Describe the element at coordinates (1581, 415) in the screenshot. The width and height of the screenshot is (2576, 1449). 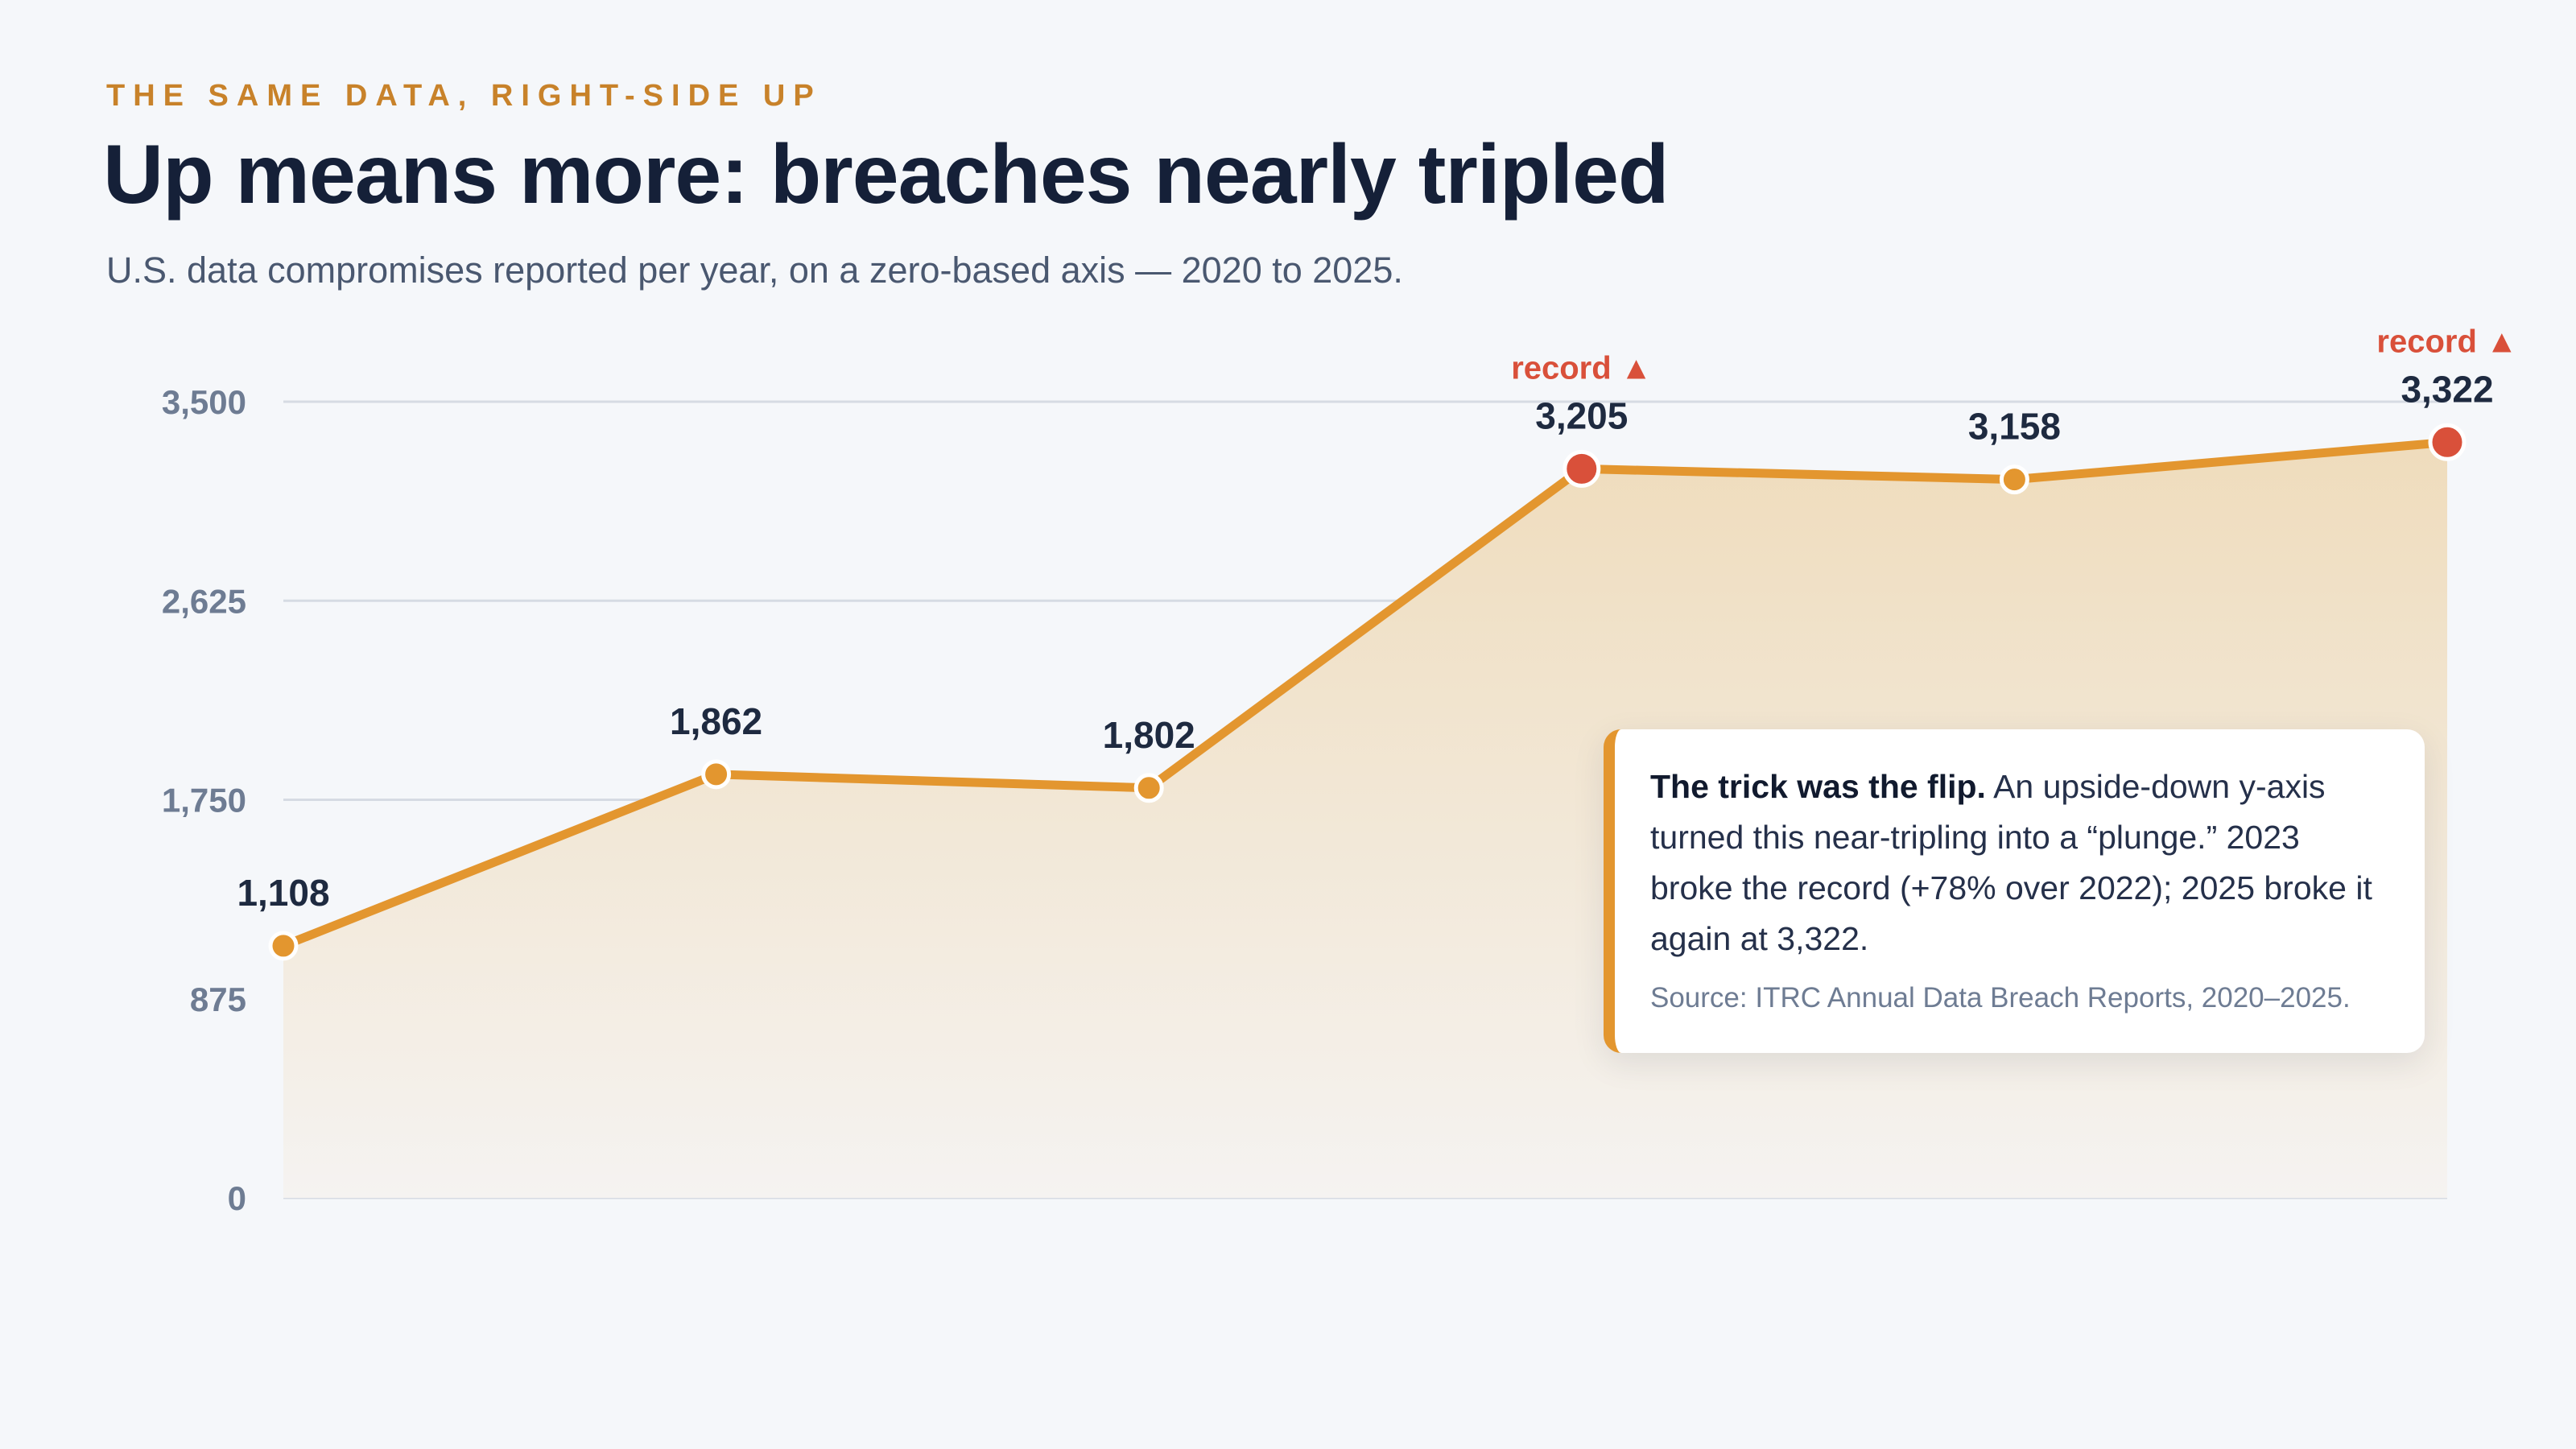
I see `data-label: 3,205` at that location.